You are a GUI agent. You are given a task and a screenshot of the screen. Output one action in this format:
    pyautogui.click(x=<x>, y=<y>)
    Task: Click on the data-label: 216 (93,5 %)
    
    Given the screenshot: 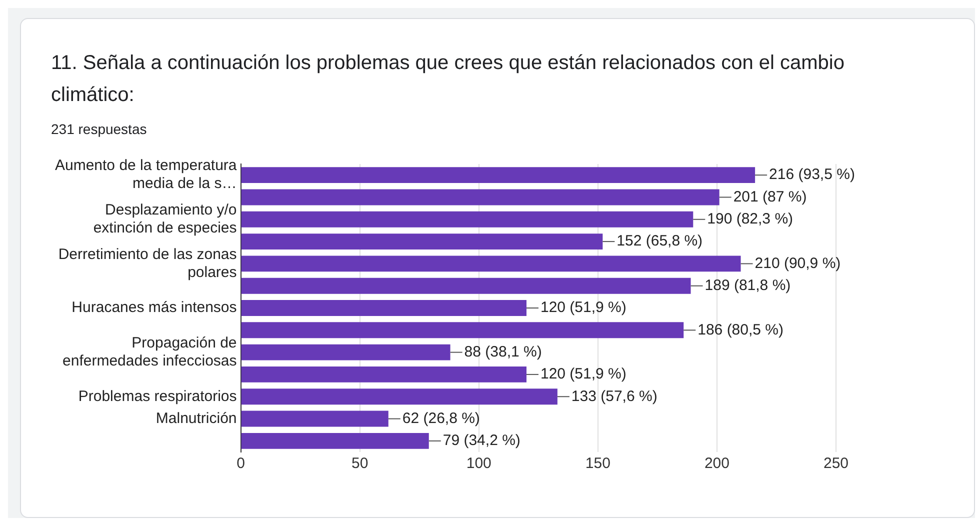 What is the action you would take?
    pyautogui.click(x=812, y=175)
    